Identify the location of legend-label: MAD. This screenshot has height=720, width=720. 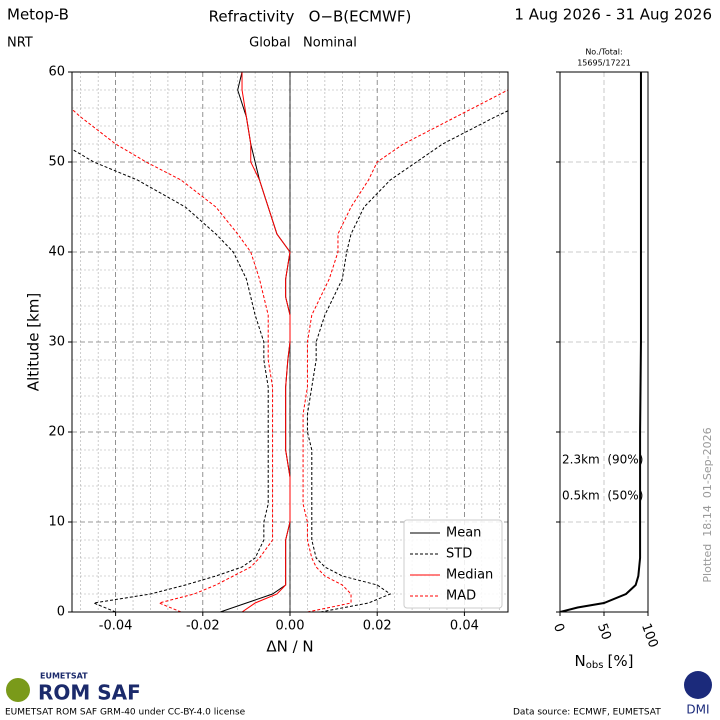
(461, 596).